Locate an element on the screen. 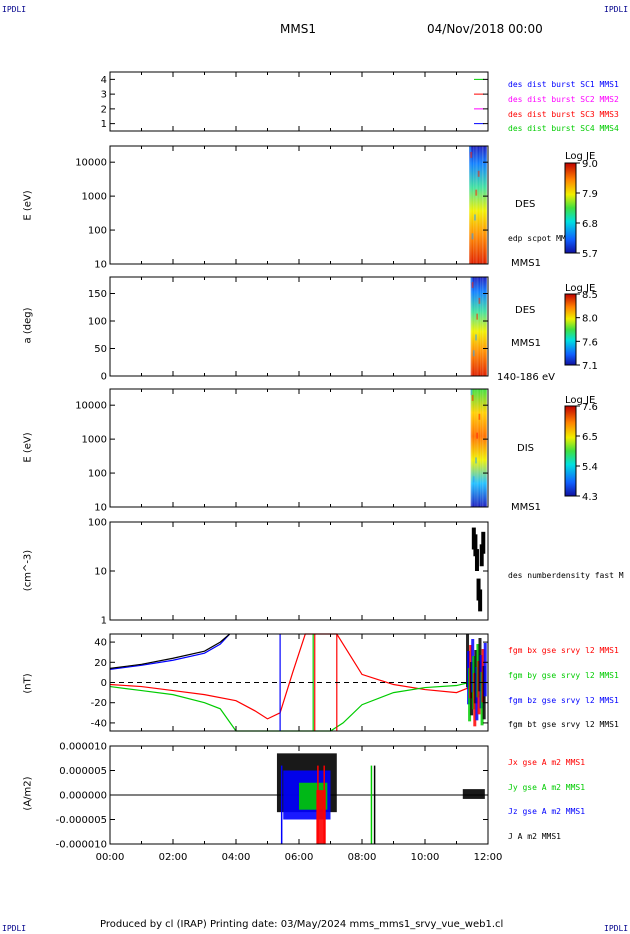  panel5-frame is located at coordinates (299, 571).